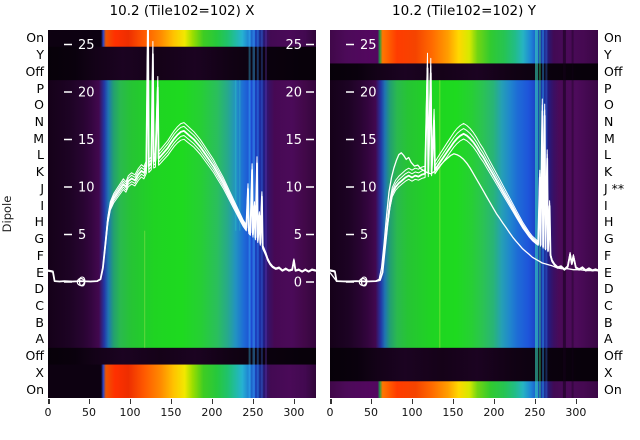  What do you see at coordinates (7, 214) in the screenshot?
I see `dipole-axis-label: Dipole` at bounding box center [7, 214].